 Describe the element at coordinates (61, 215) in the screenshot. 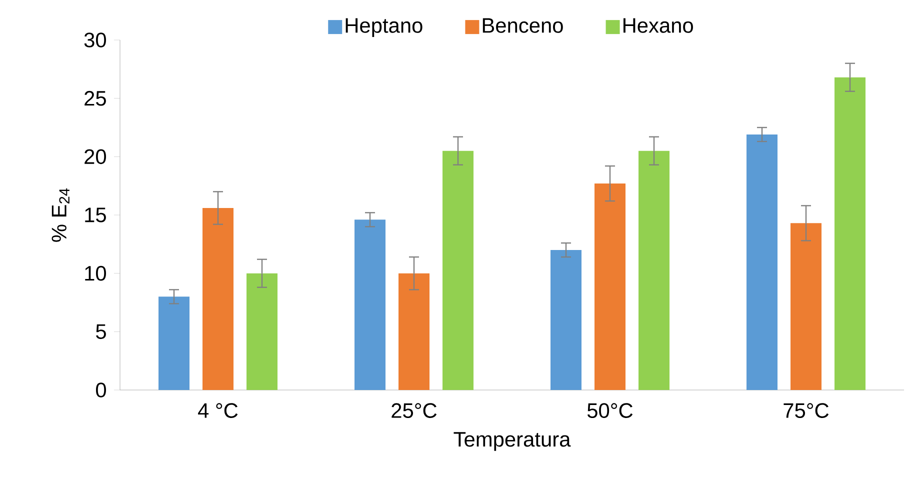

I see `y-axis-title: % E$_{24}$` at that location.